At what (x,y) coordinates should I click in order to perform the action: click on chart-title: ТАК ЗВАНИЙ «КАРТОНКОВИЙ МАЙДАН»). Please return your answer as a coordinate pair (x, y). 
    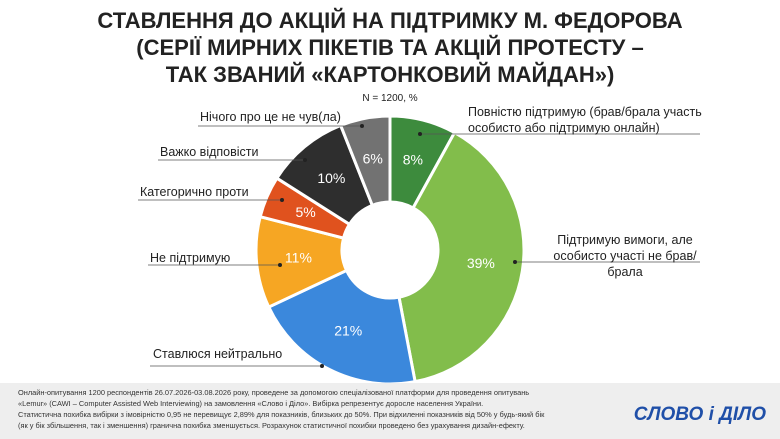
    Looking at the image, I should click on (390, 74).